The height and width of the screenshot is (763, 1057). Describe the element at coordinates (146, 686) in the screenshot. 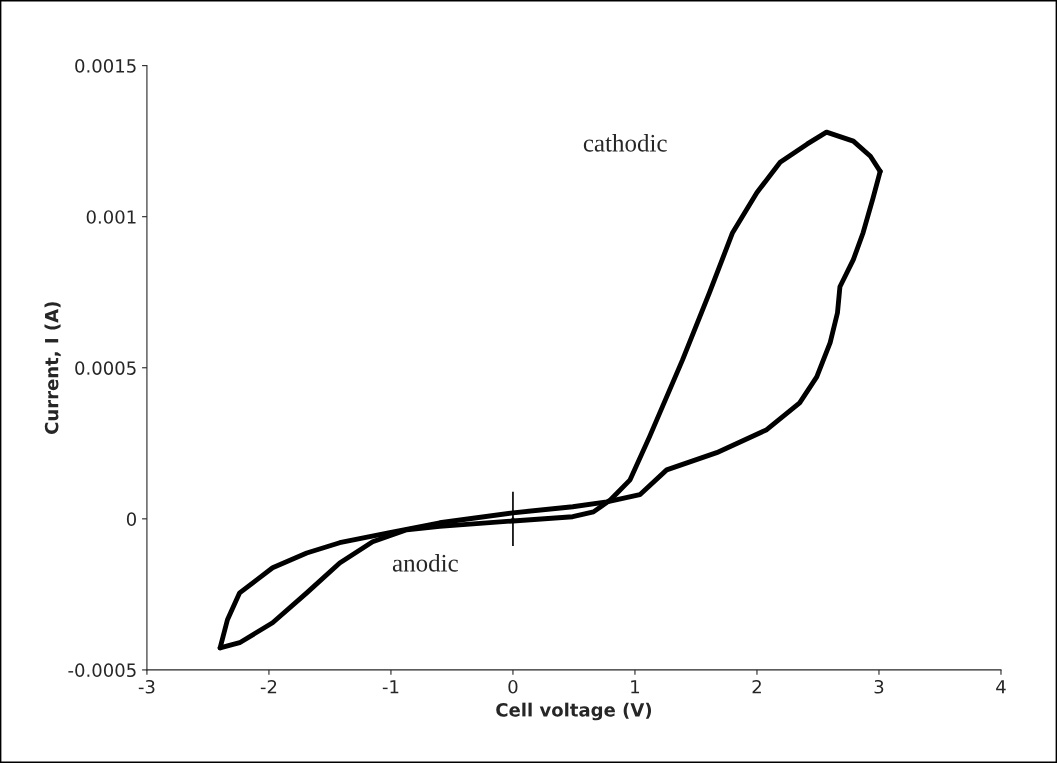

I see `x-tick-label: -3` at that location.